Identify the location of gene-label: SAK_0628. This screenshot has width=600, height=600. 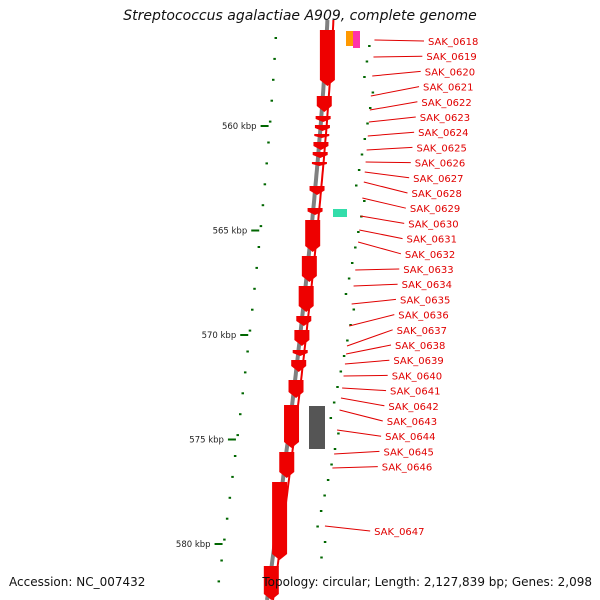
(437, 194).